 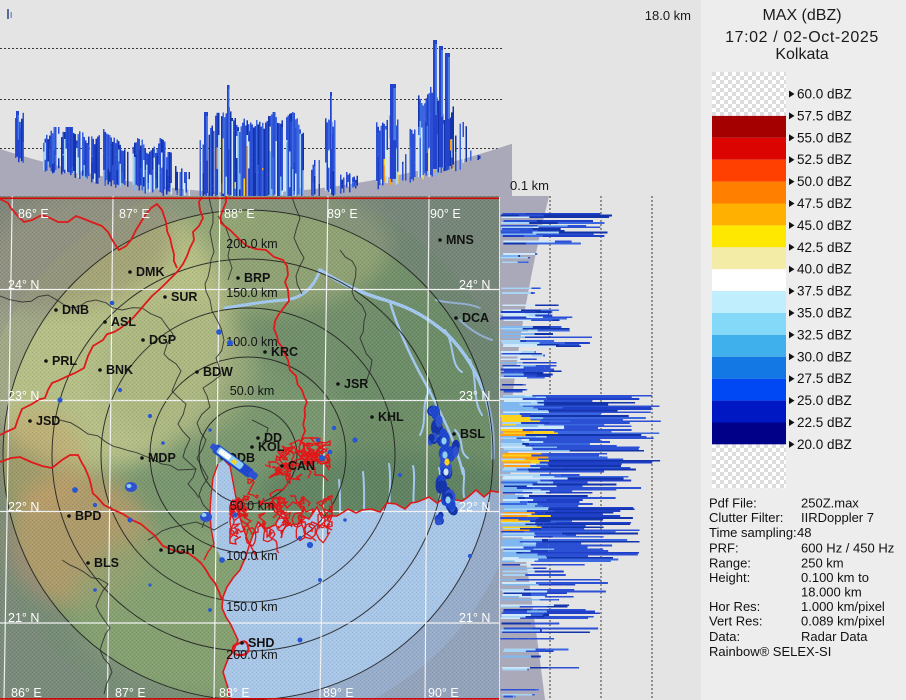 What do you see at coordinates (843, 606) in the screenshot?
I see `svg-text: 1.000 km/pixel` at bounding box center [843, 606].